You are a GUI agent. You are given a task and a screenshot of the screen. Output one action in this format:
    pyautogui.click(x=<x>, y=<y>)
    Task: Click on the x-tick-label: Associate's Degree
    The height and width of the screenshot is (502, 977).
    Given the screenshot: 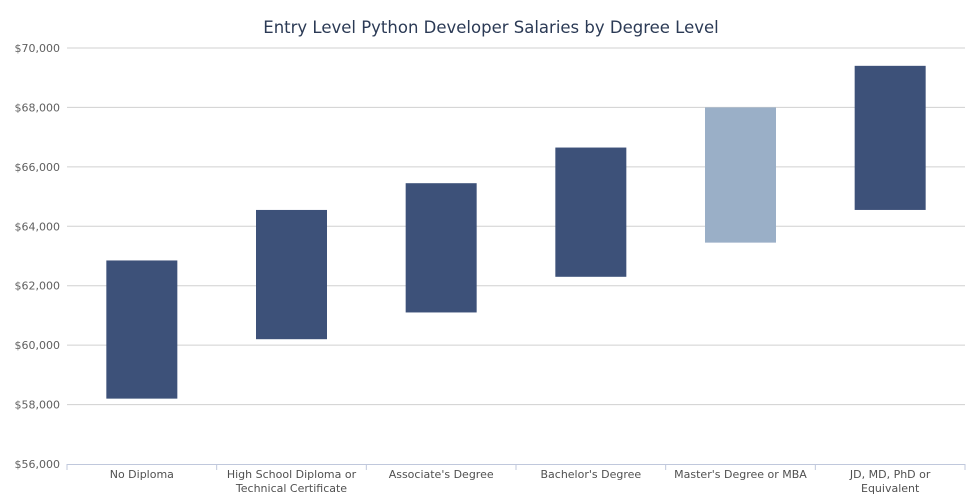 What is the action you would take?
    pyautogui.click(x=441, y=474)
    